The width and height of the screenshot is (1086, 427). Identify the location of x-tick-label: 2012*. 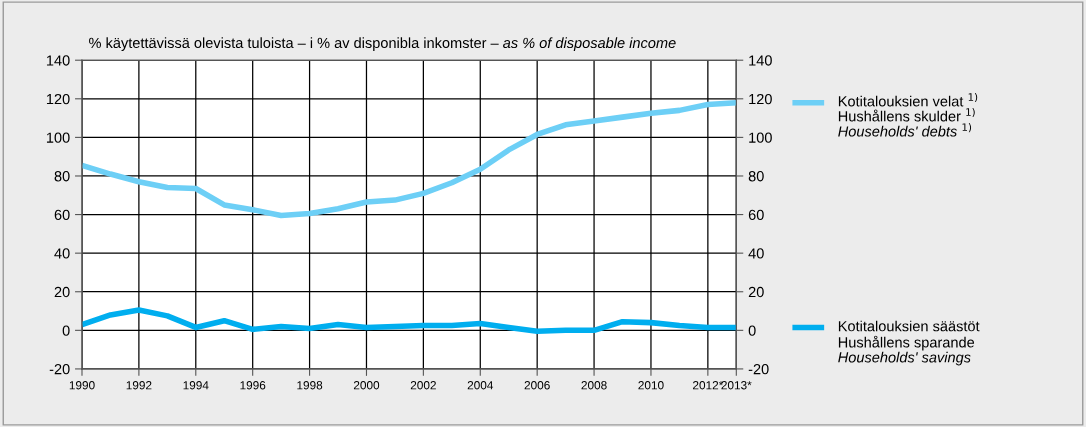
(708, 385).